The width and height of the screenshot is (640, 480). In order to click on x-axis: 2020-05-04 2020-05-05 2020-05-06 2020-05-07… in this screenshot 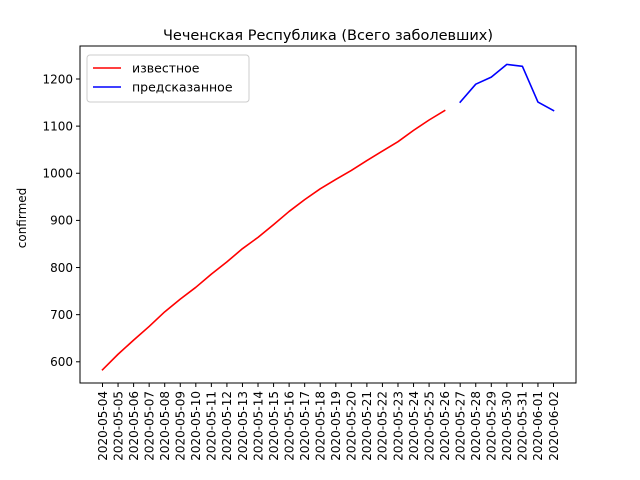, I will do `click(328, 422)`.